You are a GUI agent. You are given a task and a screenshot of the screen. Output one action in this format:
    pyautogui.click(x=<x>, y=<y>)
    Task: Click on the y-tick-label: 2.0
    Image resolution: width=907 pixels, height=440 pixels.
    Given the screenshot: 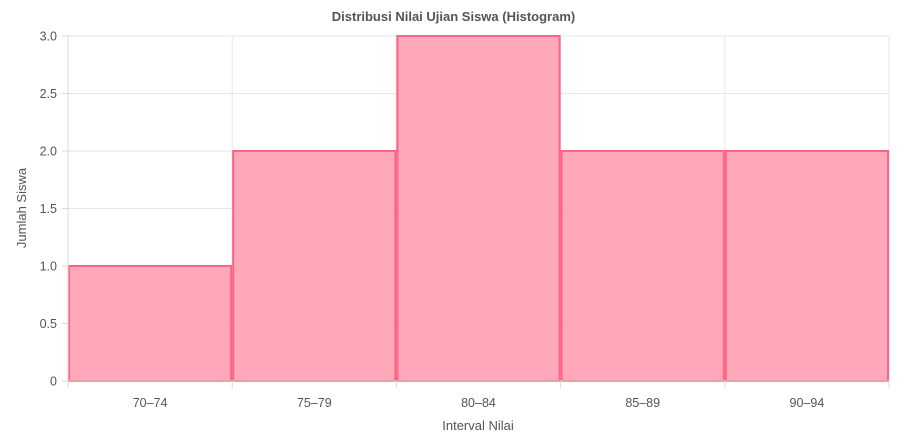 What is the action you would take?
    pyautogui.click(x=48, y=152)
    